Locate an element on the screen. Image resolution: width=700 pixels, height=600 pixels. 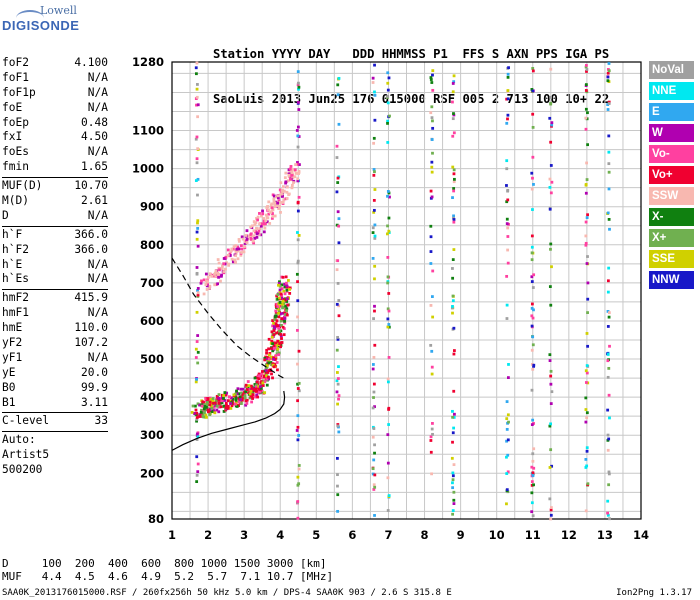
param-row: yF1 N/A is located at coordinates (55, 358).